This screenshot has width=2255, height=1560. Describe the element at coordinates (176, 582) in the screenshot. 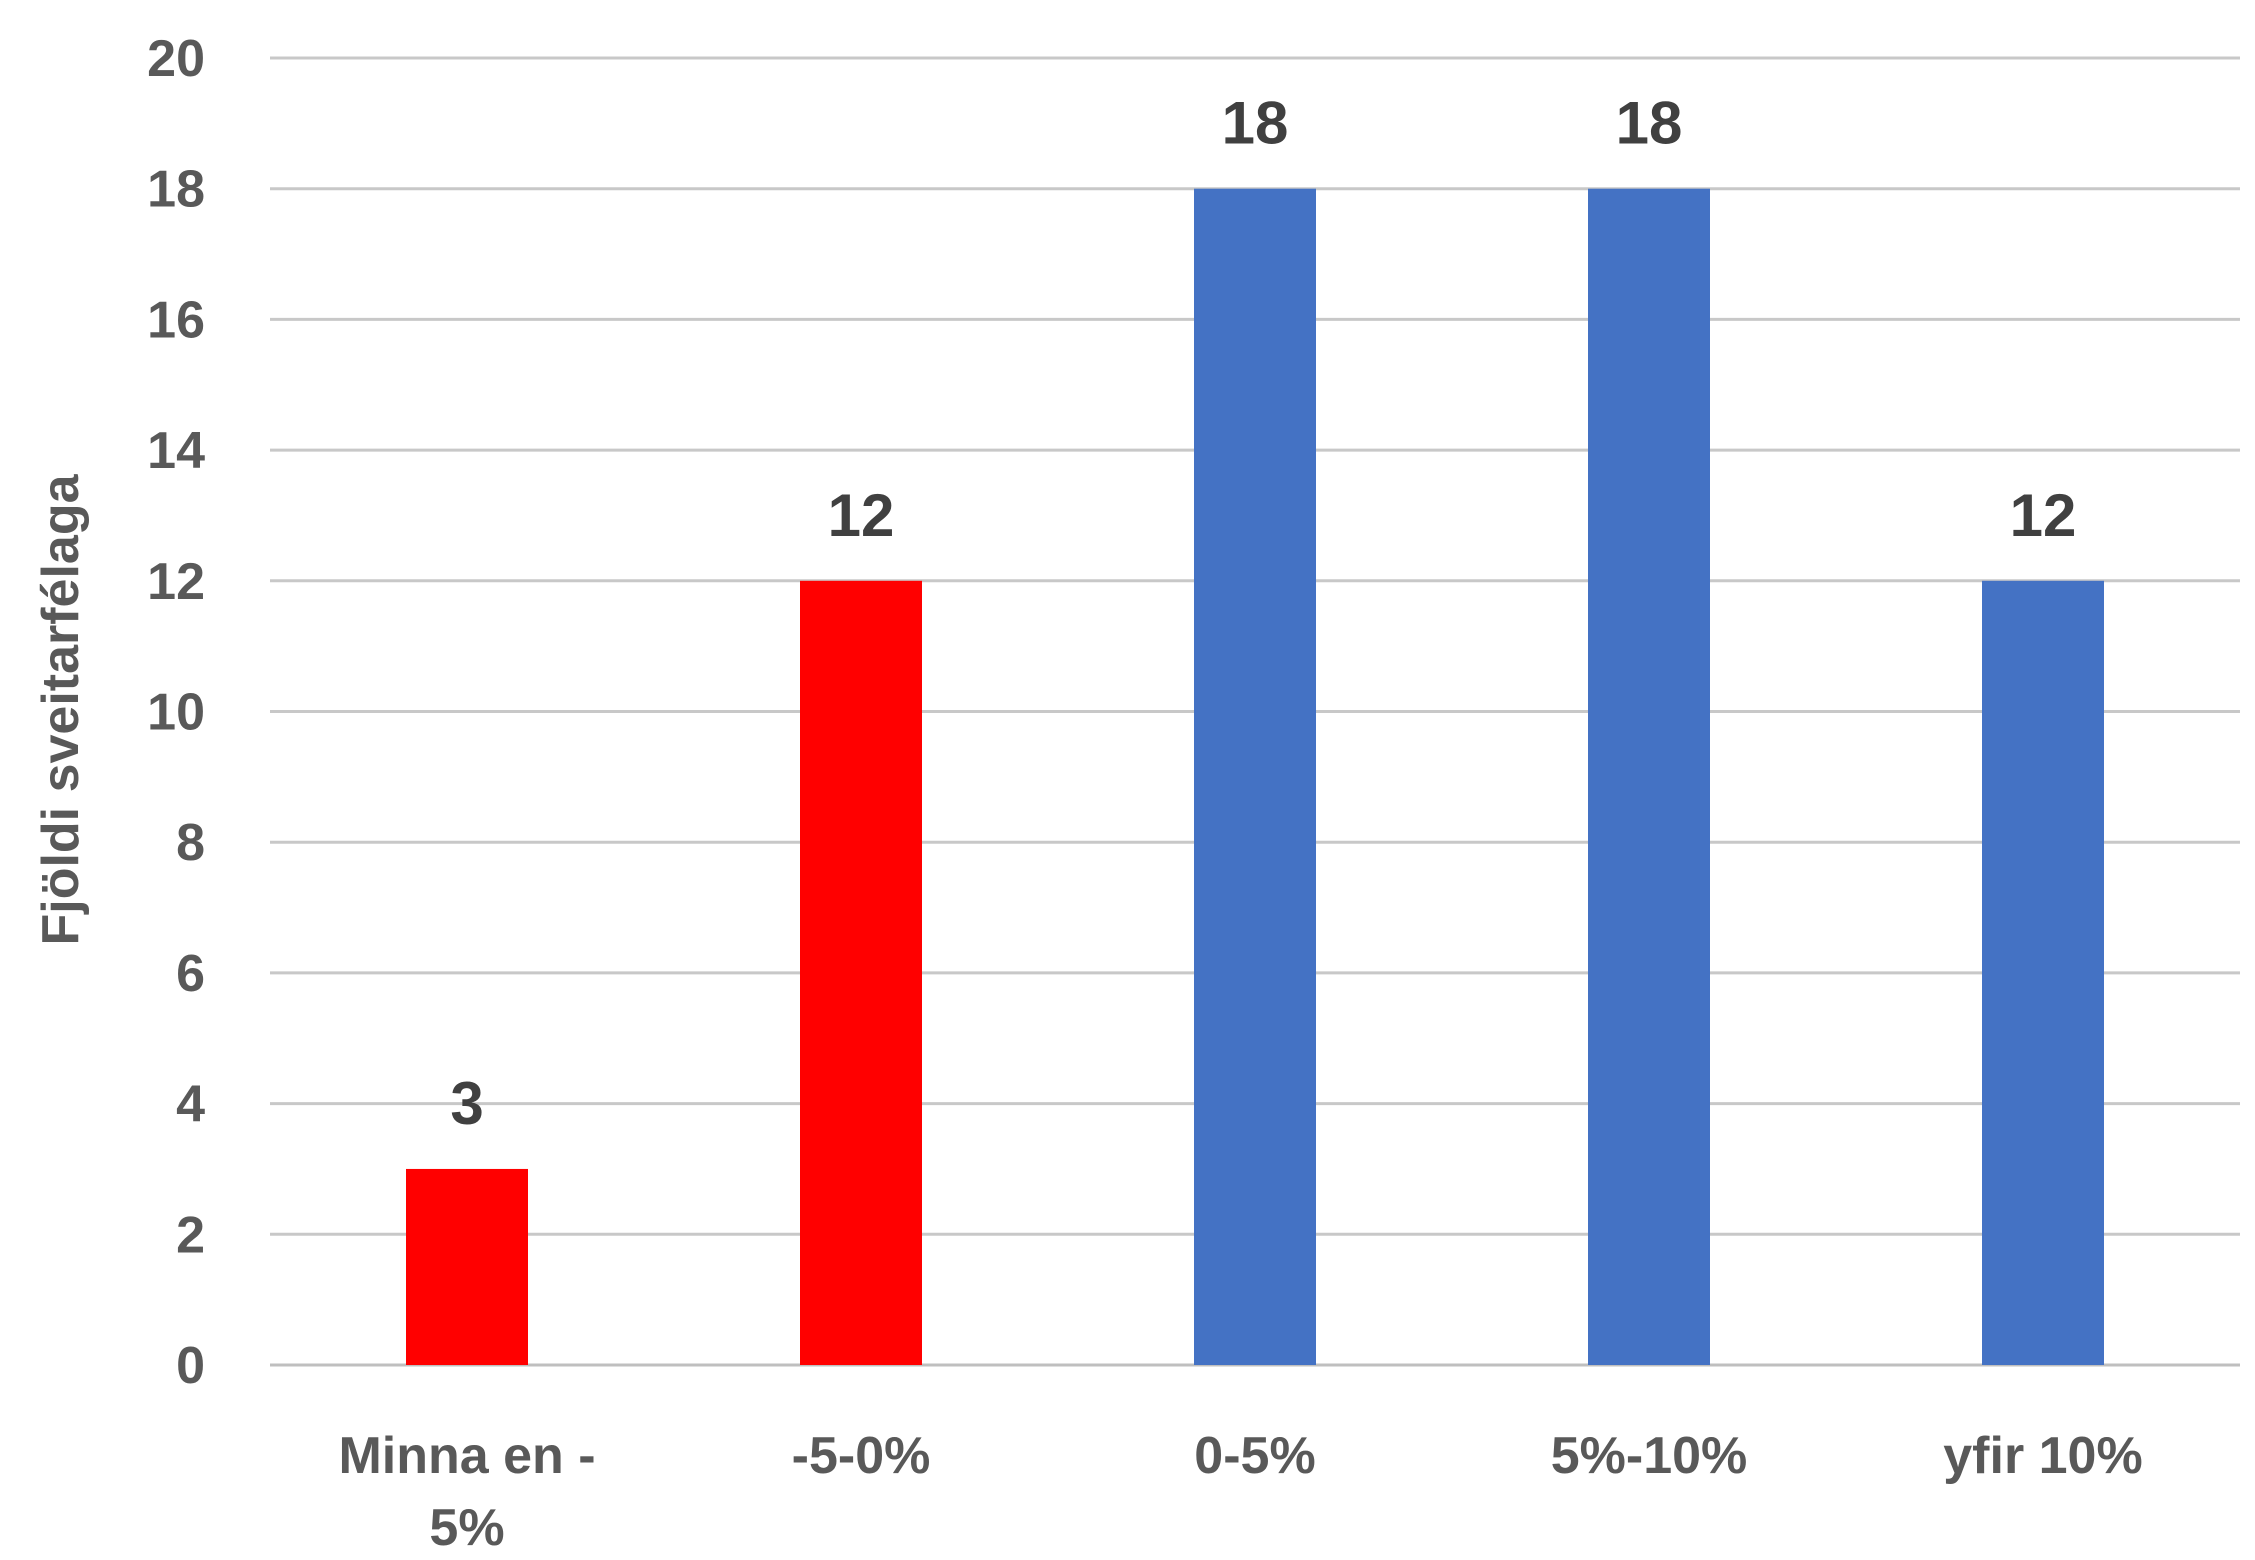

I see `y-tick-label: 12` at that location.